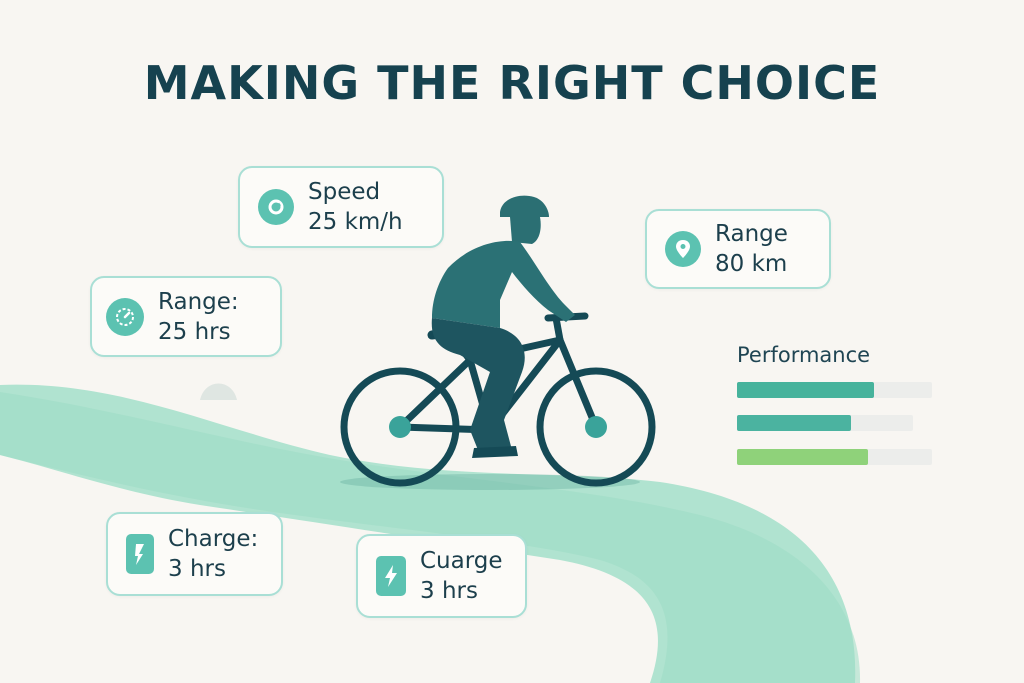 Image resolution: width=1024 pixels, height=683 pixels. What do you see at coordinates (140, 554) in the screenshot?
I see `battery-charge-icon` at bounding box center [140, 554].